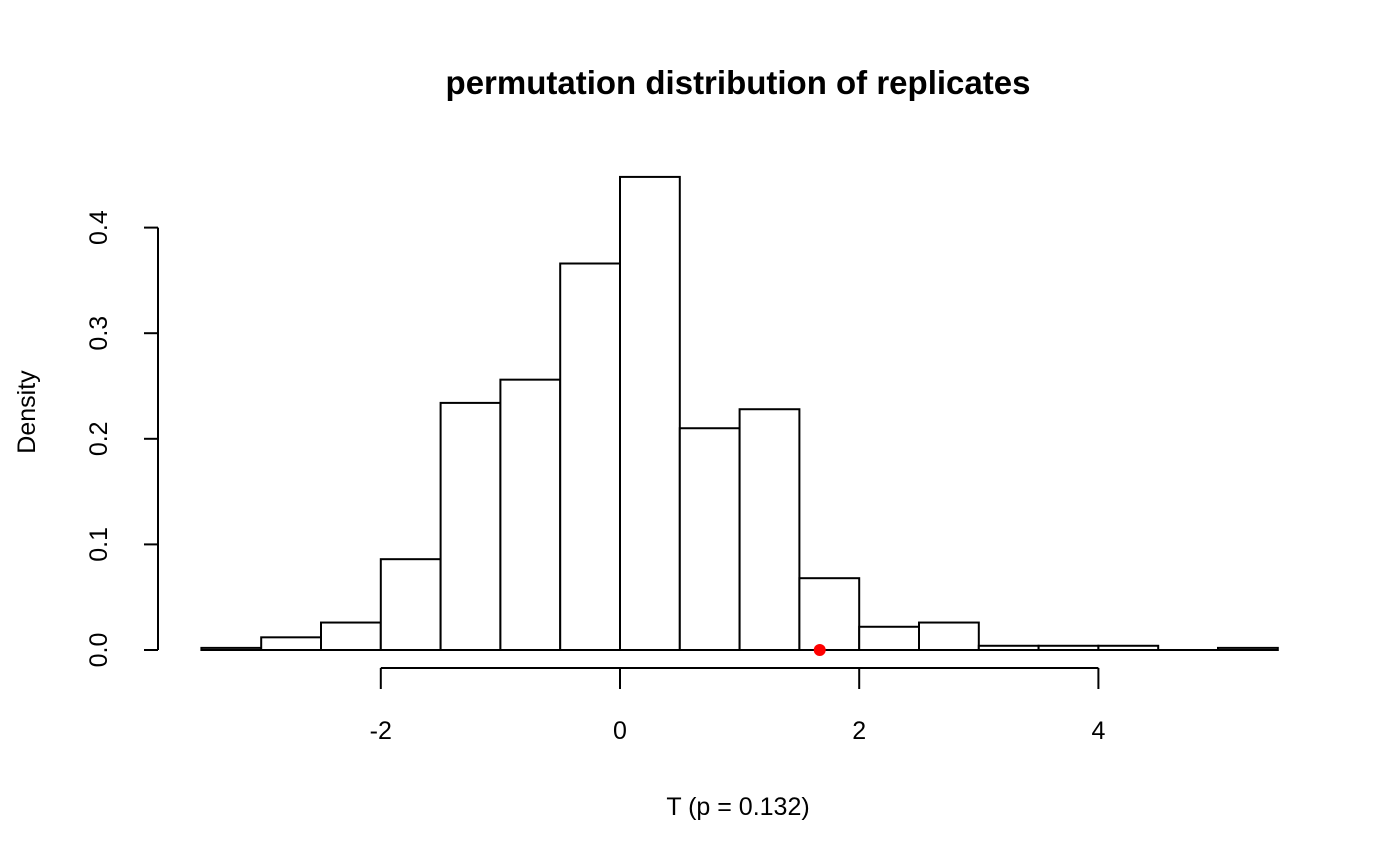 This screenshot has height=865, width=1400. Describe the element at coordinates (99, 227) in the screenshot. I see `y-tick-label: 0.4` at that location.